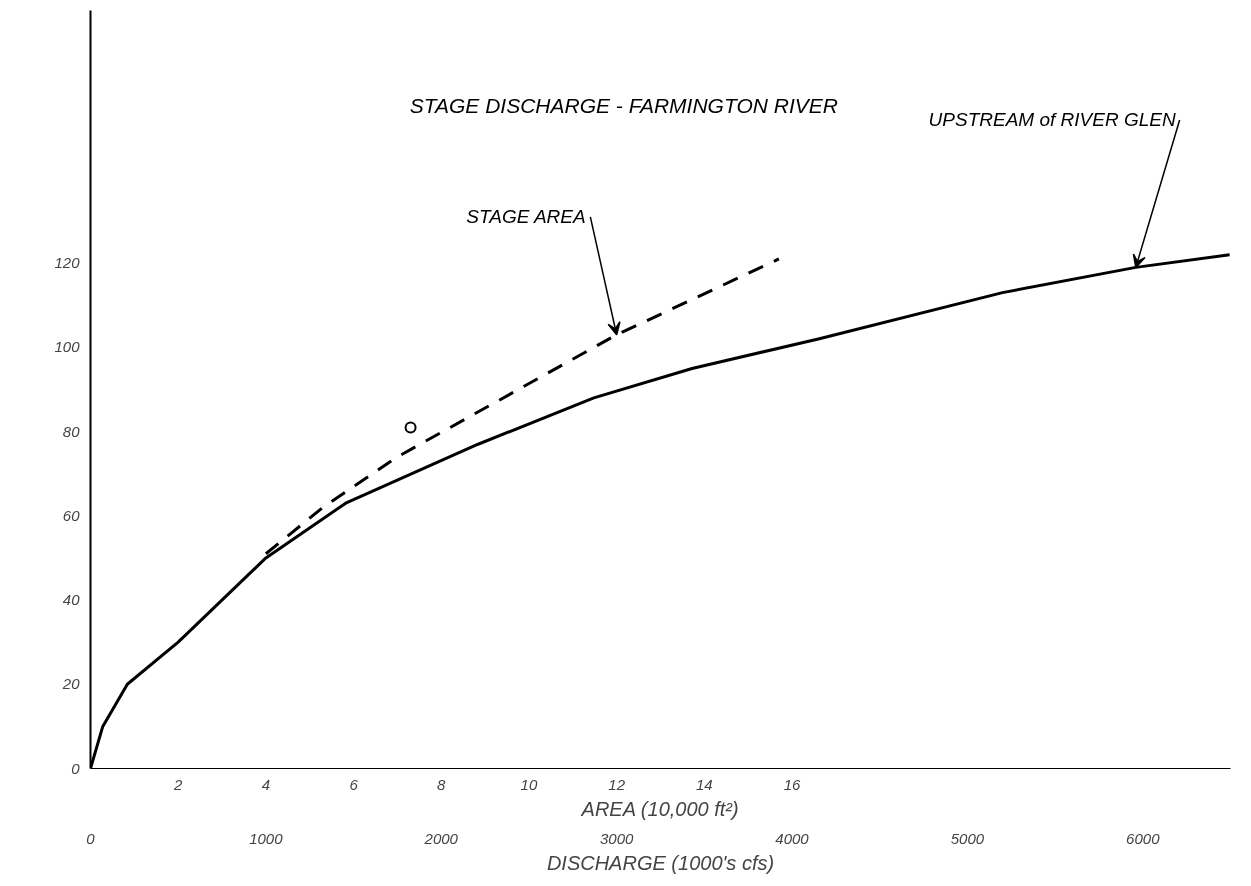  What do you see at coordinates (967, 838) in the screenshot?
I see `x-tick-label: 5000` at bounding box center [967, 838].